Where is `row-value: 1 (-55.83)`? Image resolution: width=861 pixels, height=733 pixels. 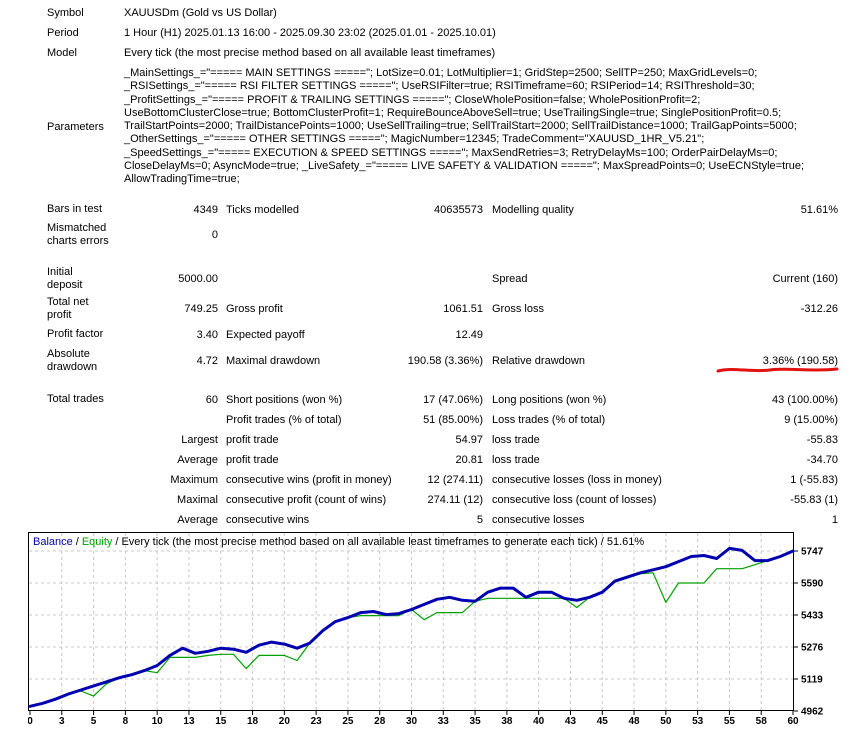 row-value: 1 (-55.83) is located at coordinates (814, 479).